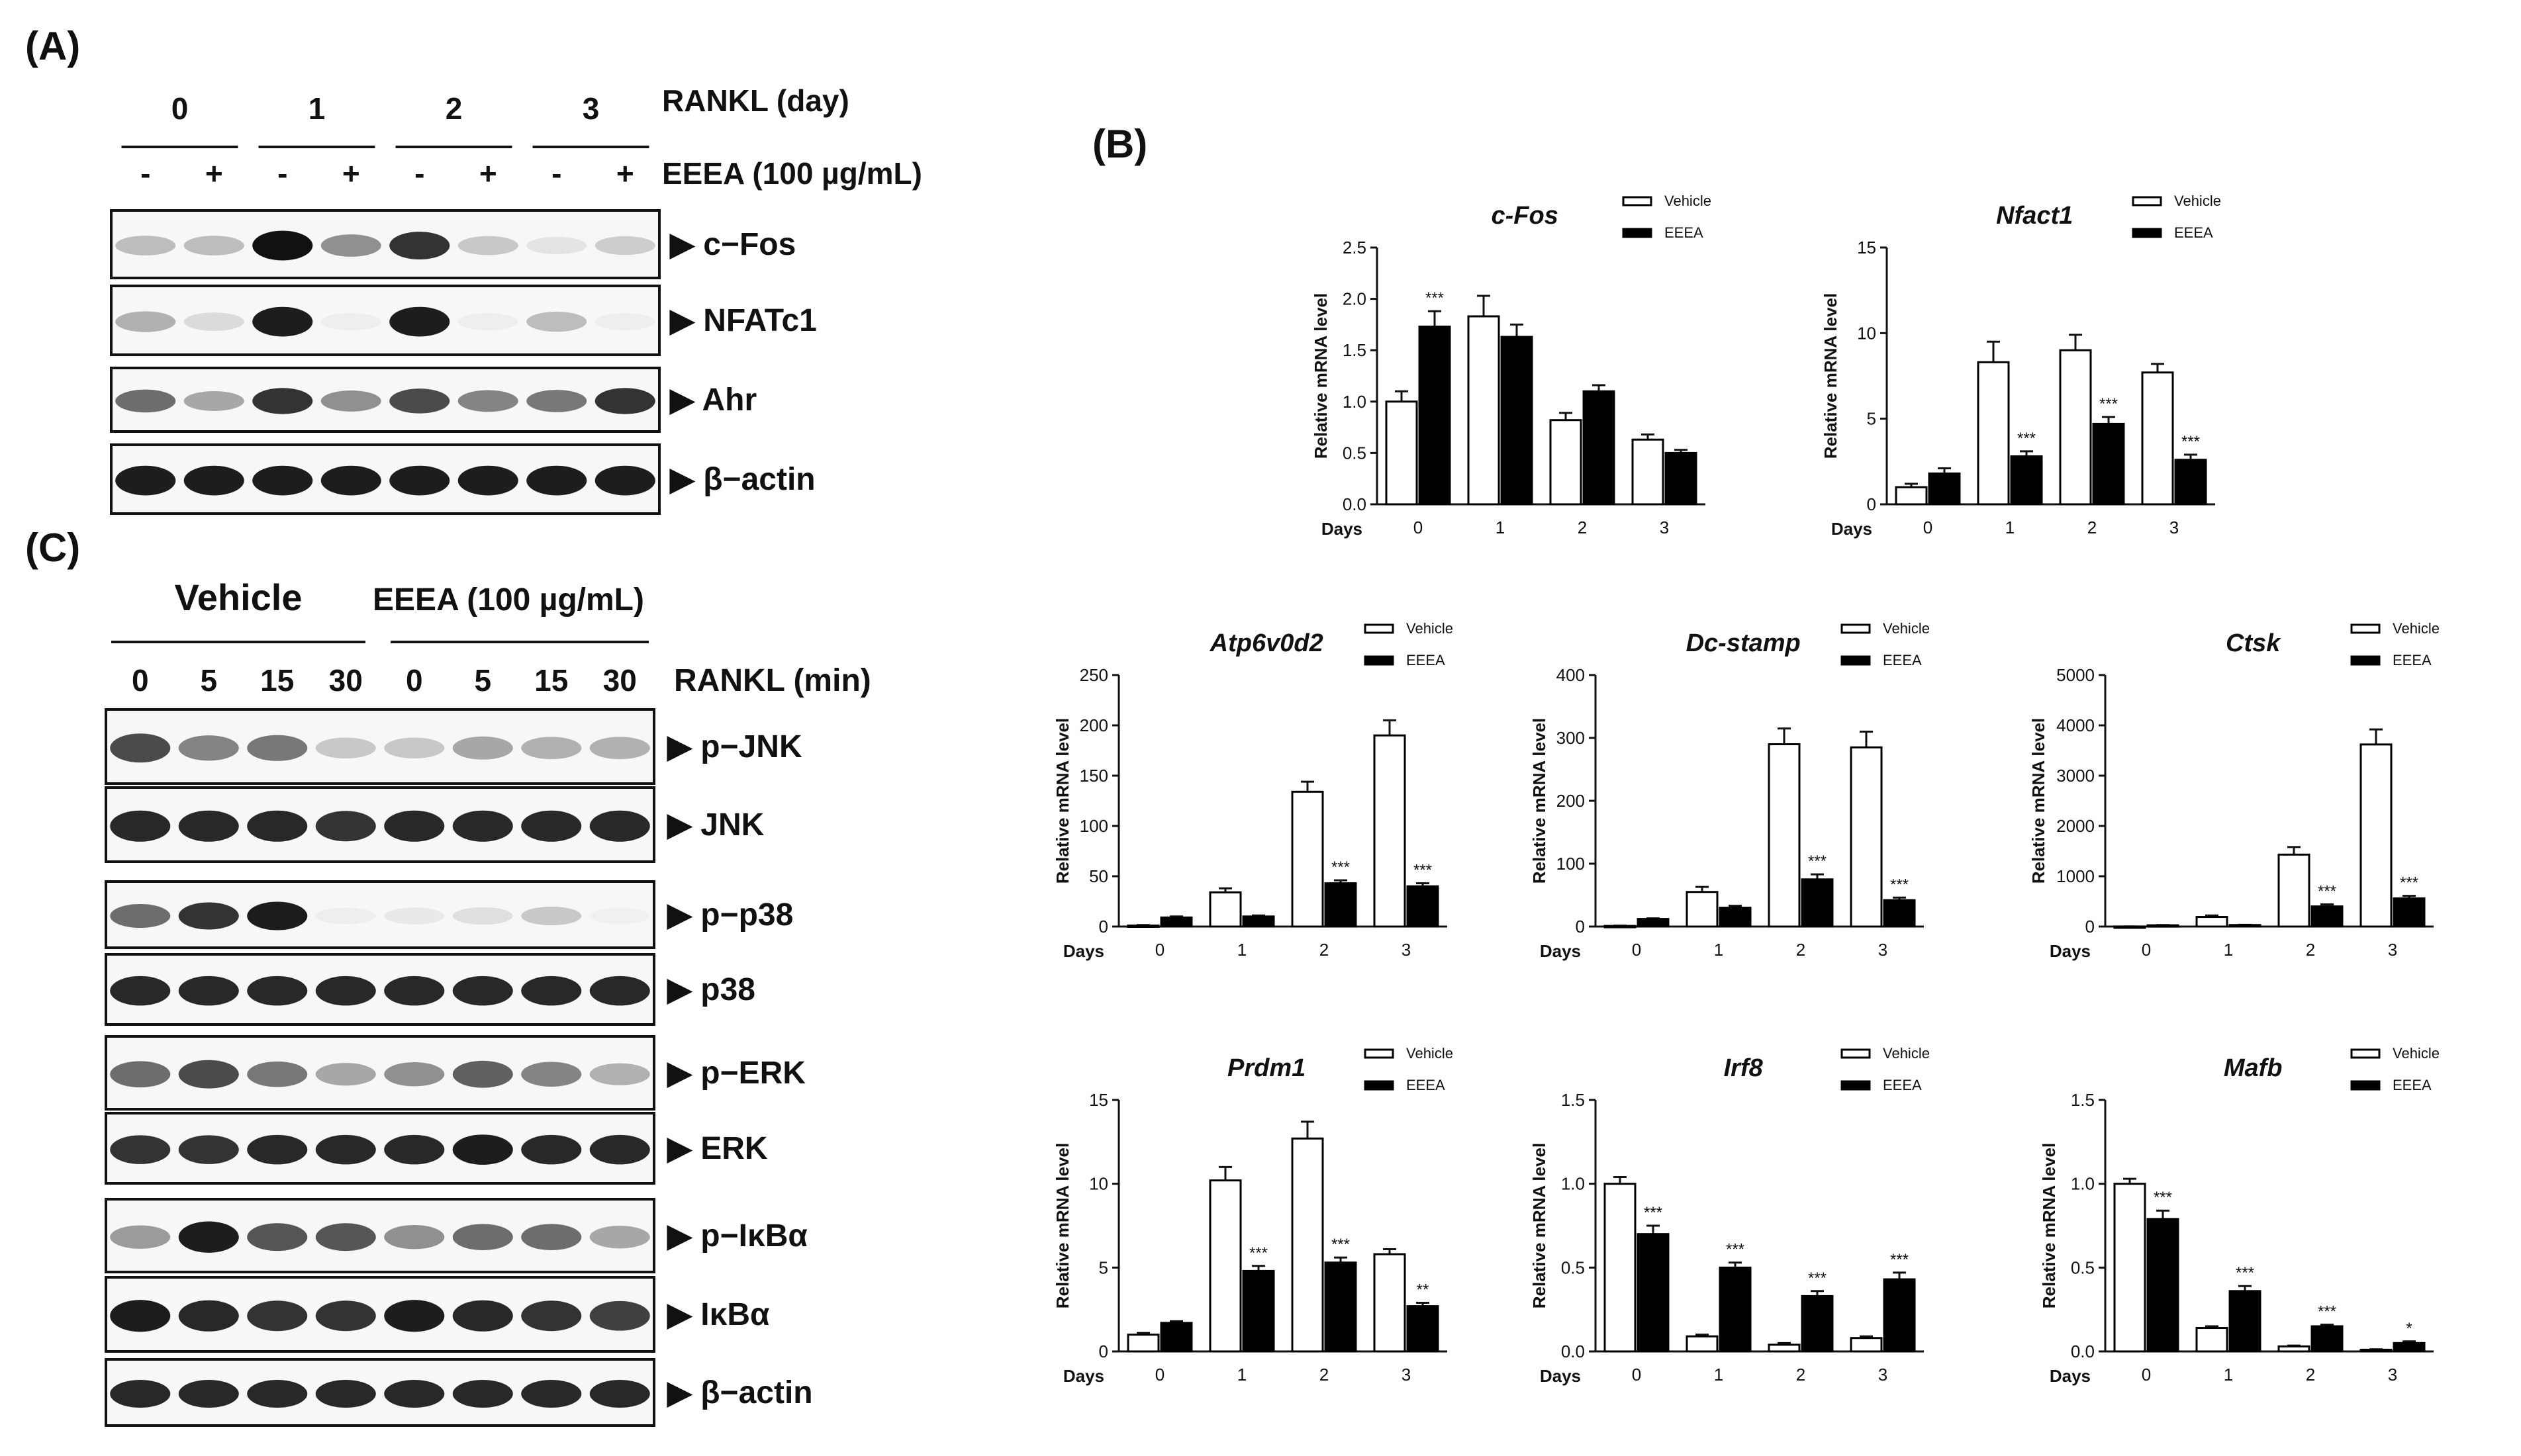  I want to click on x-tick-label: 1, so click(2010, 527).